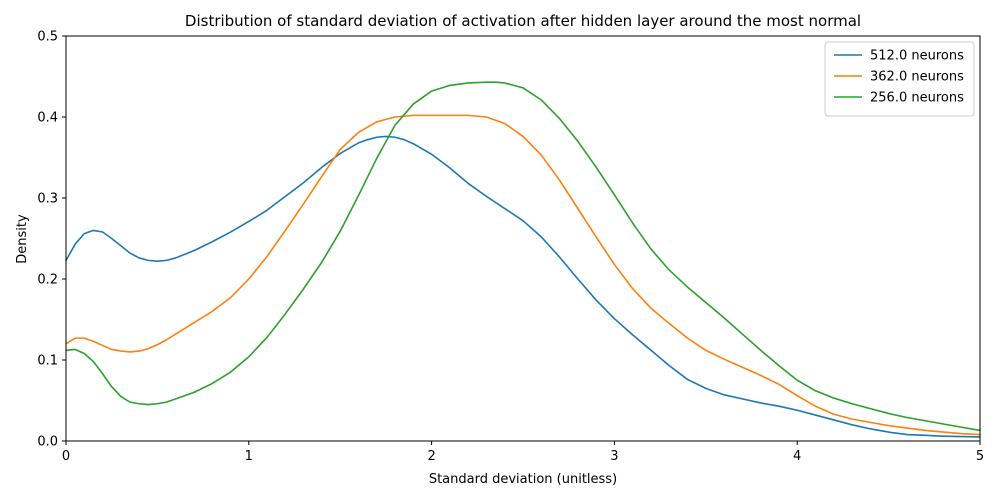  I want to click on legend-box, so click(899, 79).